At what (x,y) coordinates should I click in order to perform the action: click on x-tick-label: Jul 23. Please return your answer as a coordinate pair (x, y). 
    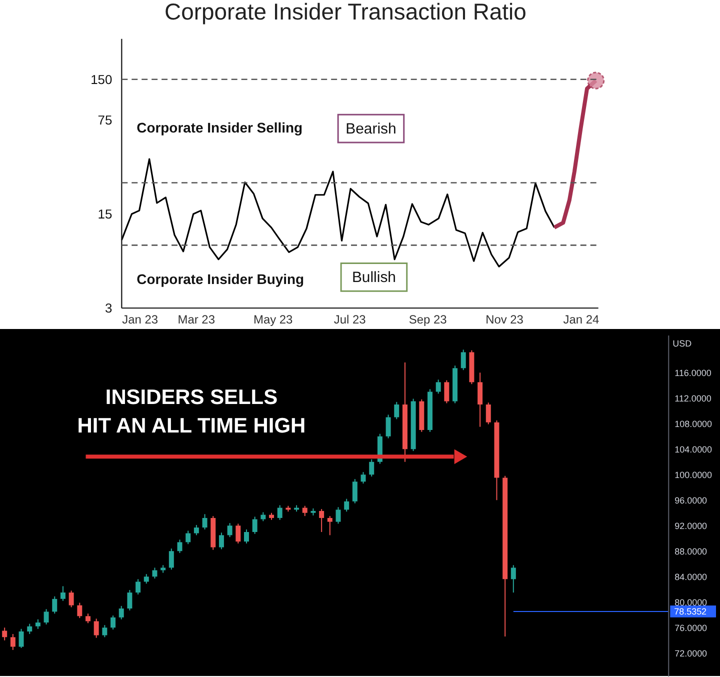
    Looking at the image, I should click on (350, 319).